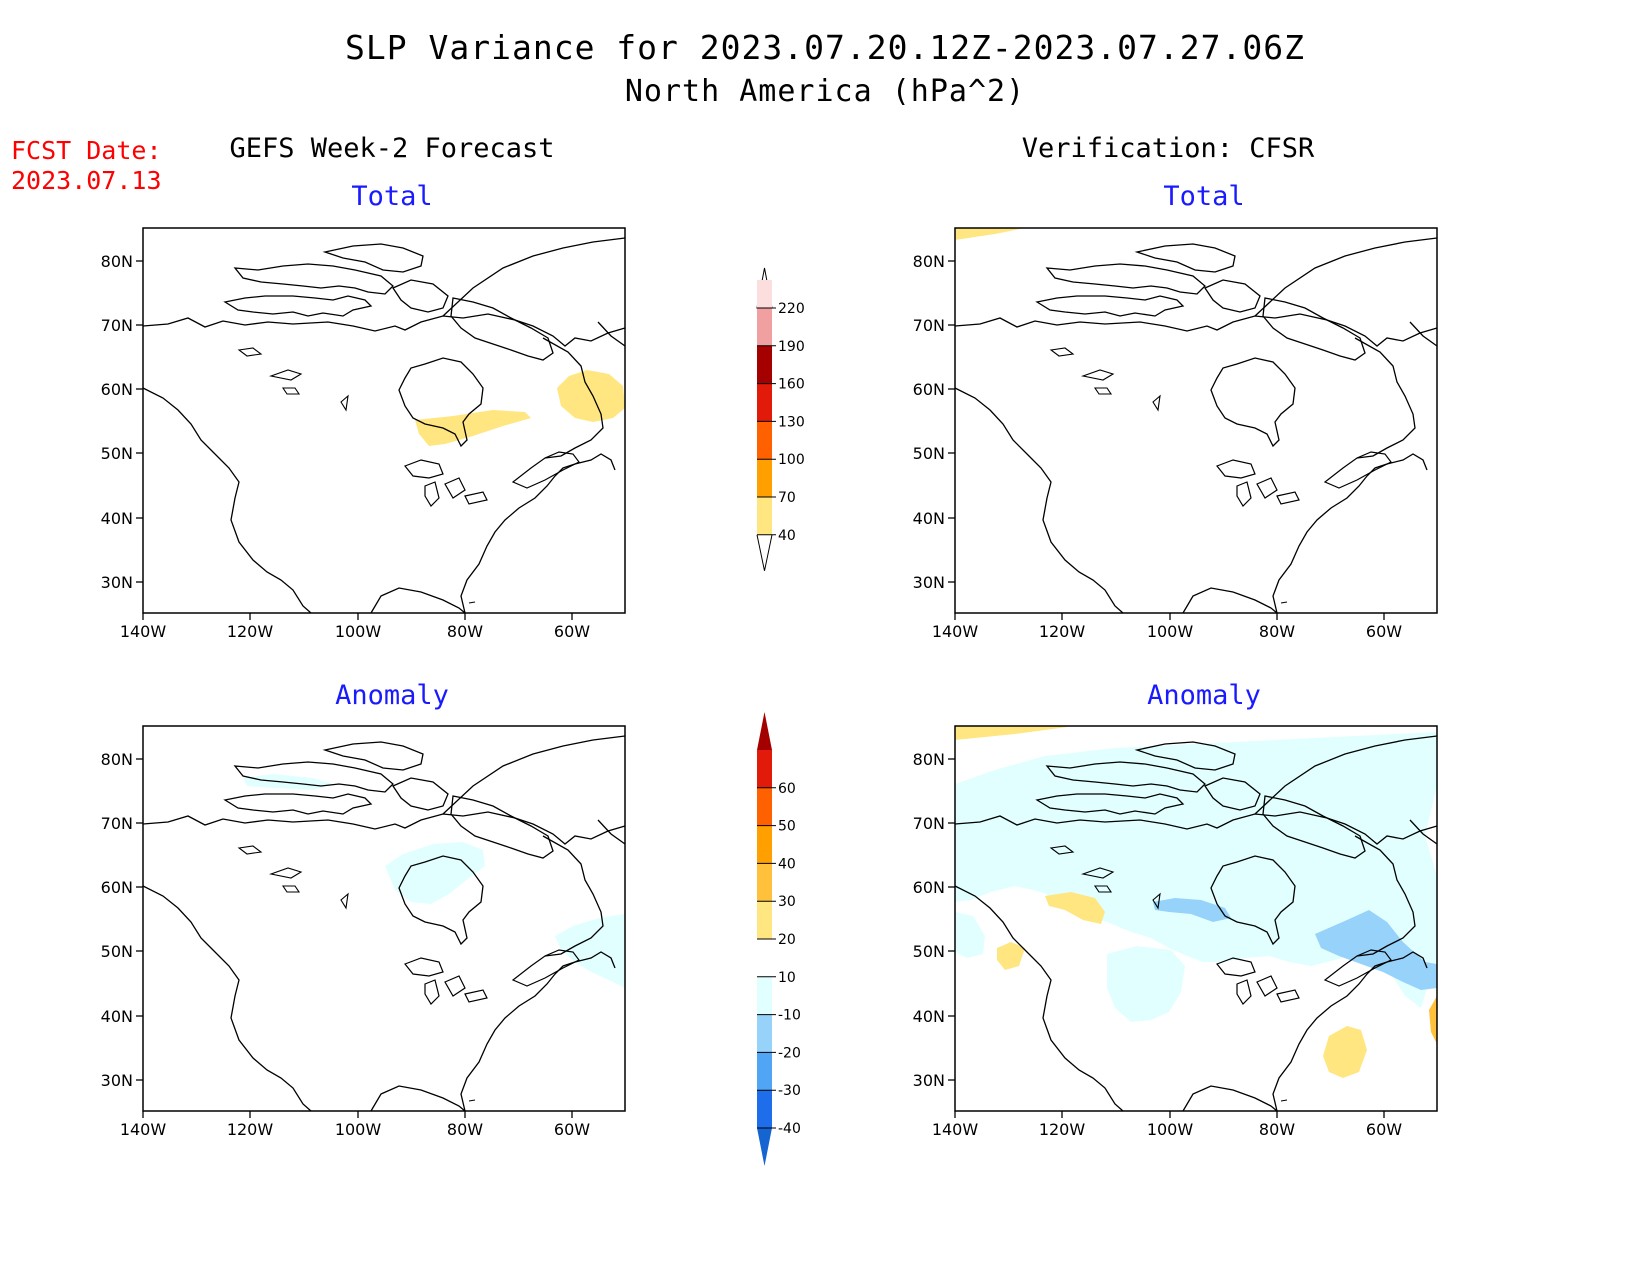  What do you see at coordinates (358, 631) in the screenshot?
I see `gefs-total-lon-label: 100W` at bounding box center [358, 631].